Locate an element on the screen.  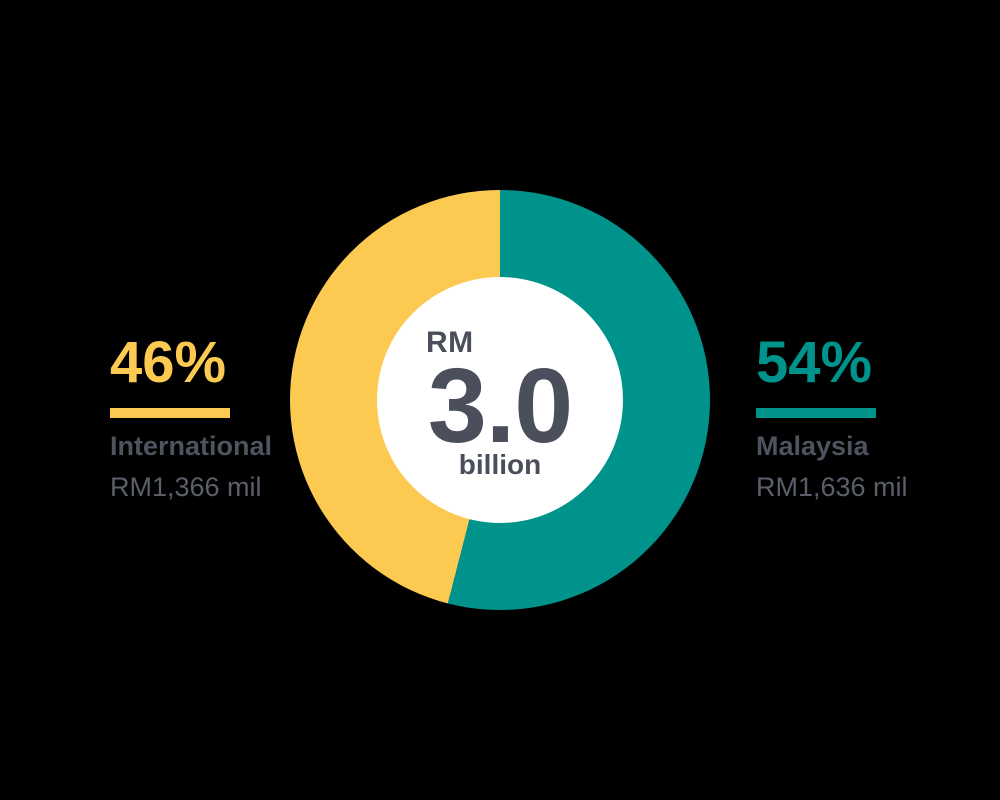
international-label: International is located at coordinates (191, 446).